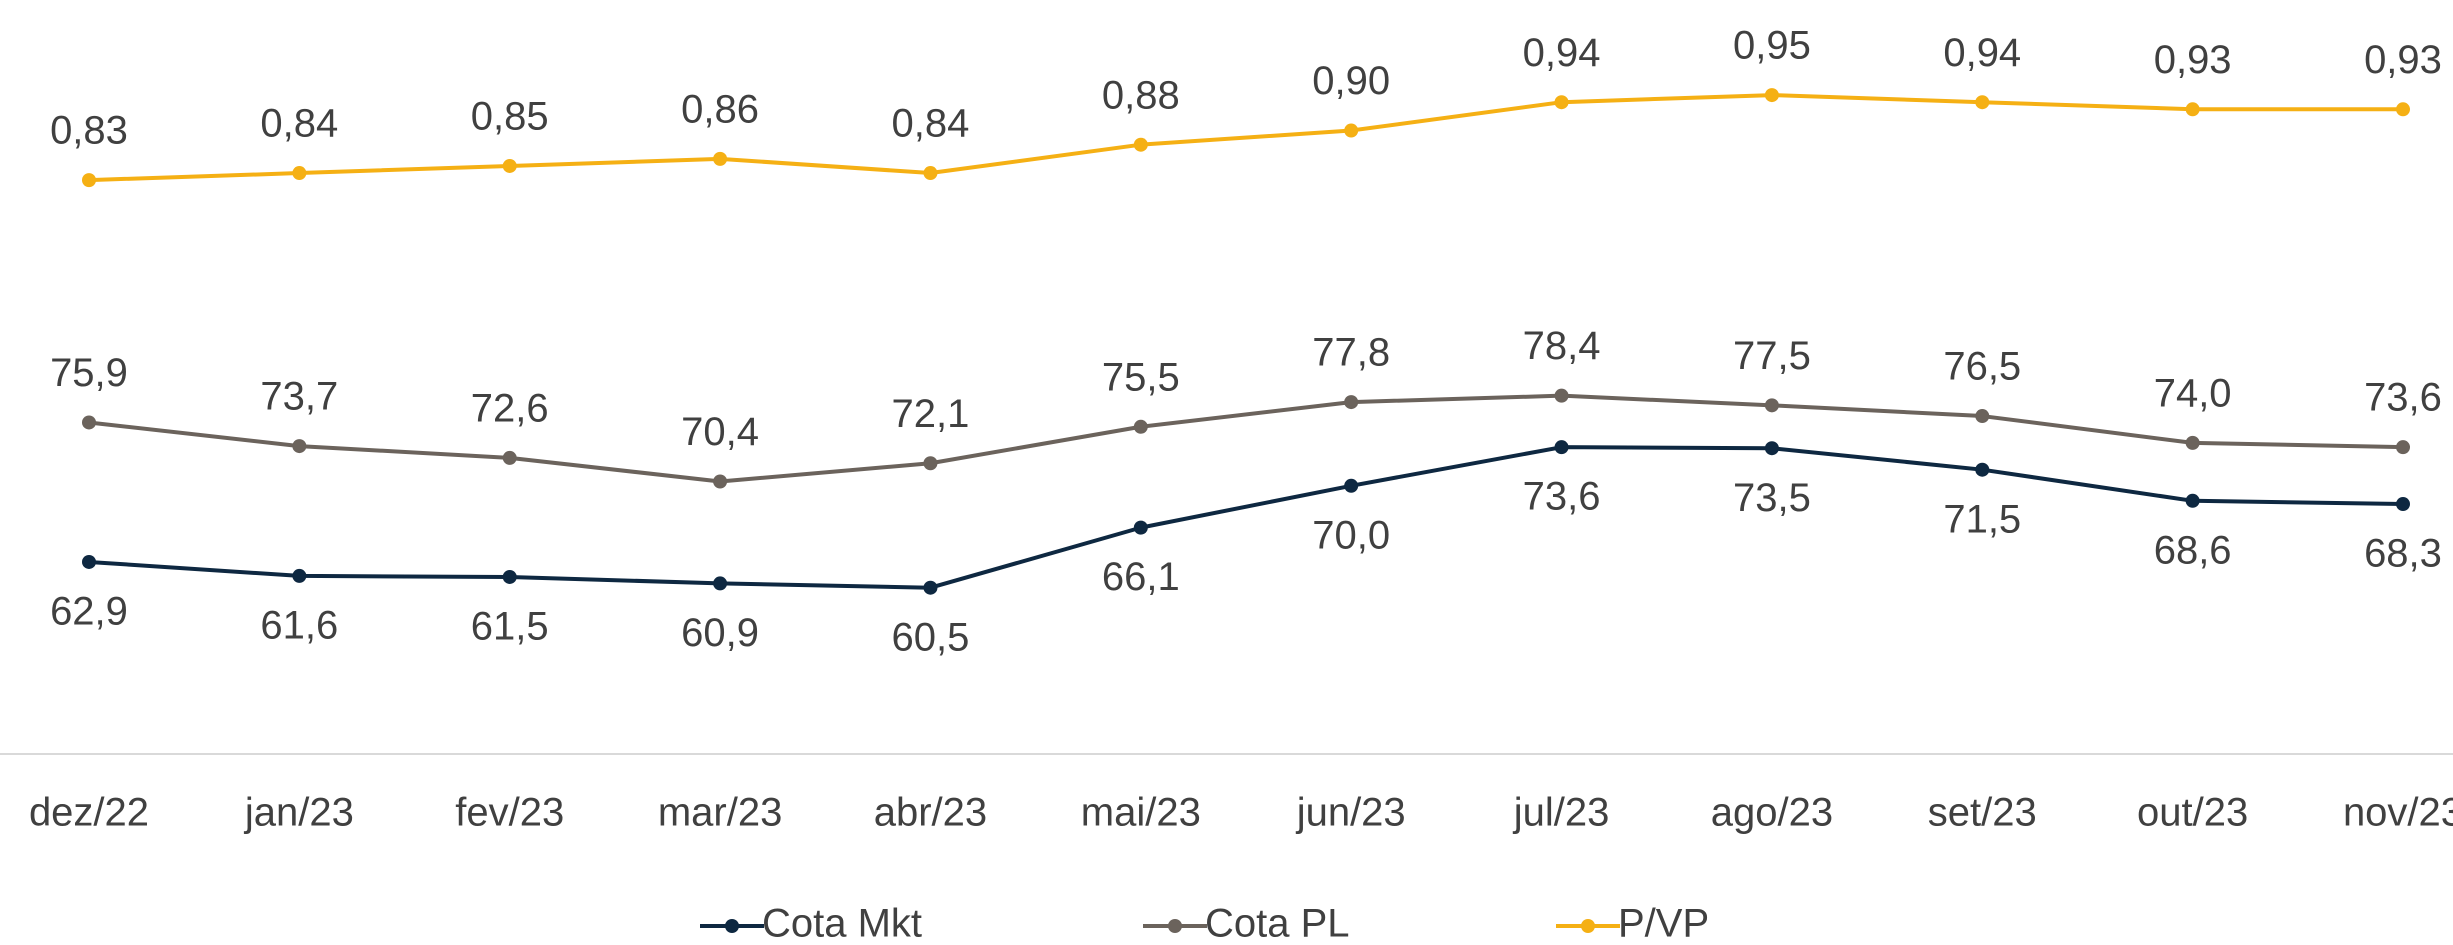 The width and height of the screenshot is (2453, 945). Describe the element at coordinates (299, 813) in the screenshot. I see `x-tick-label: jan/23` at that location.